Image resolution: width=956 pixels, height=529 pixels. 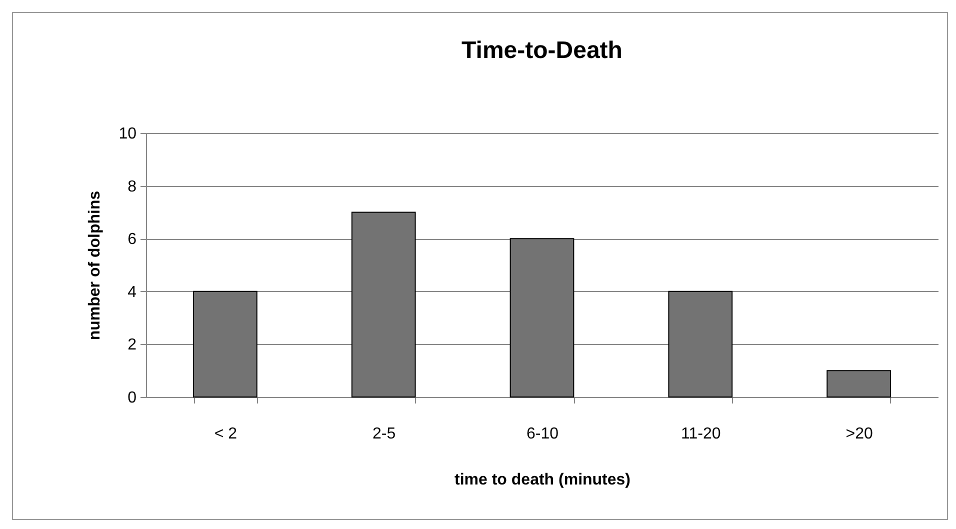 I want to click on y-axis-title: number of dolphins, so click(x=95, y=265).